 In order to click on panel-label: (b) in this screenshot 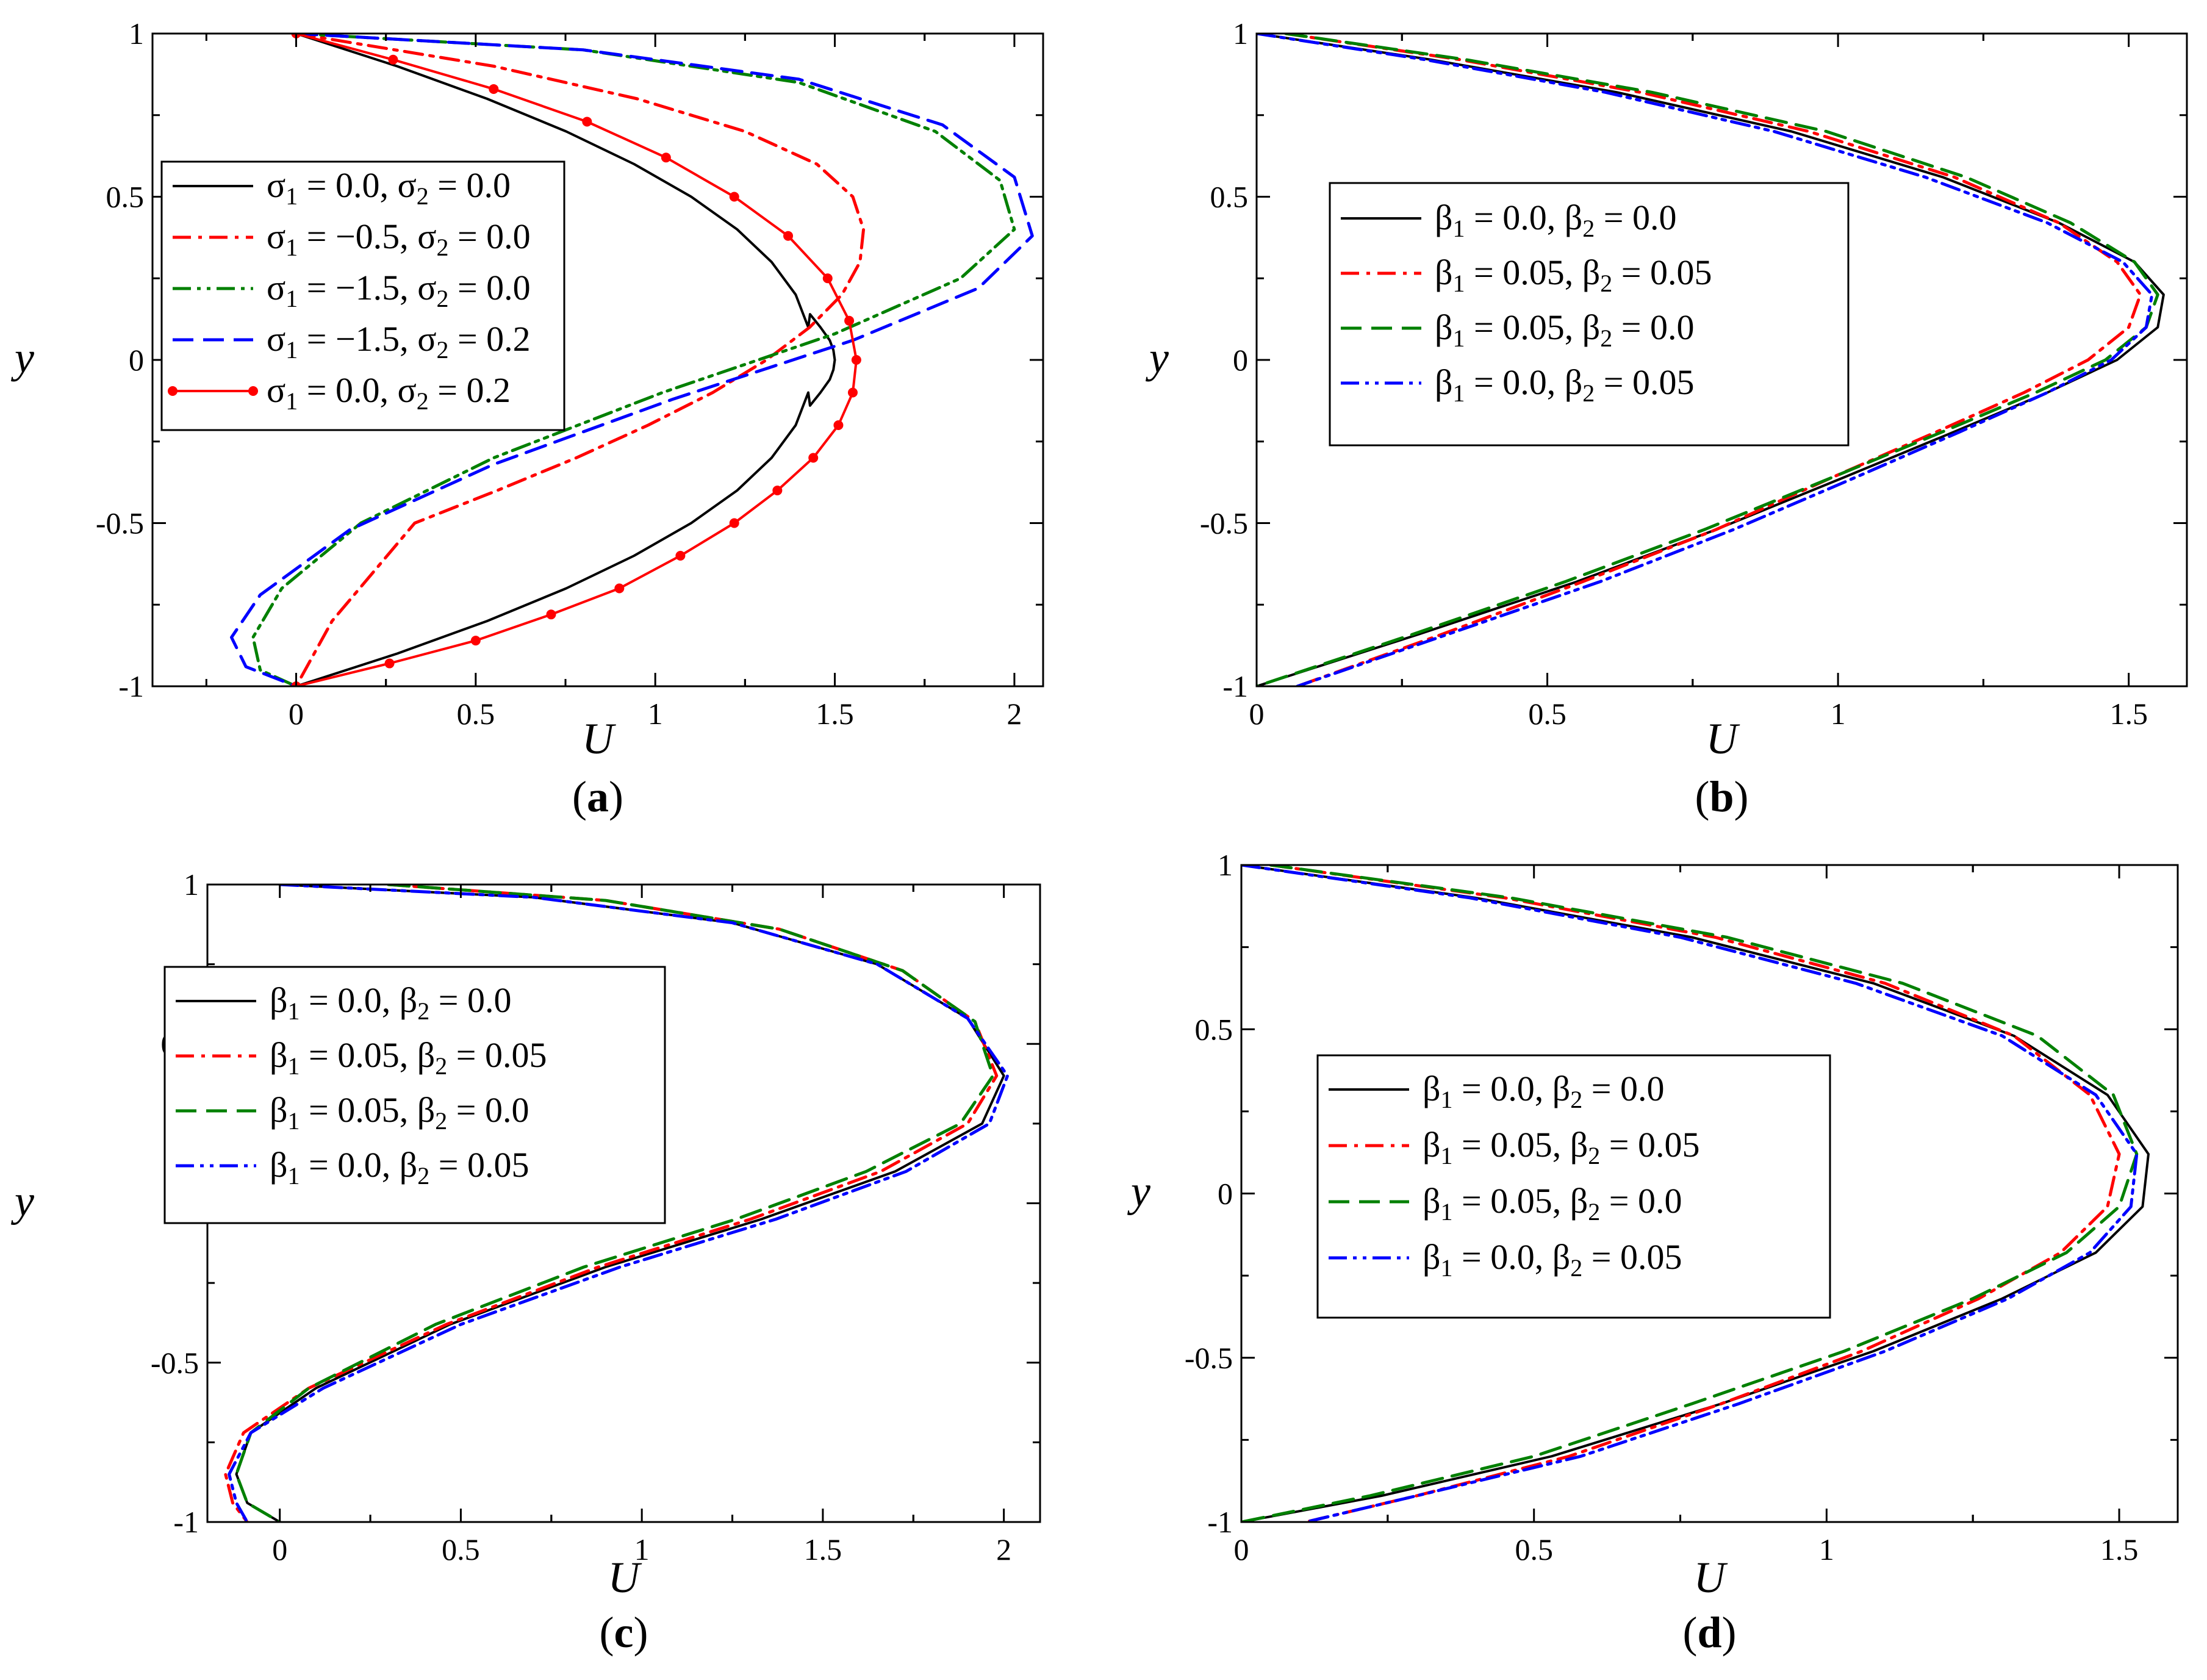, I will do `click(1721, 796)`.